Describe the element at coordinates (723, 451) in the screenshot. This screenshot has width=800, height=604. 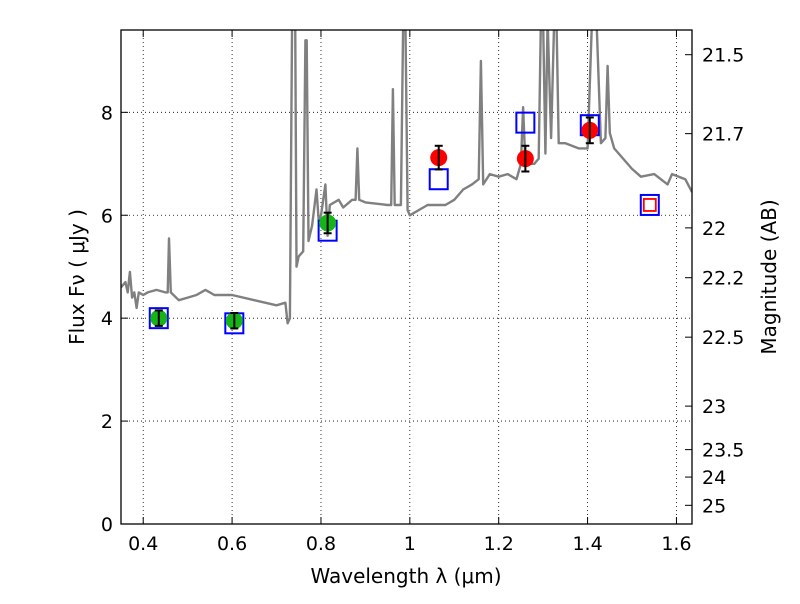
I see `right-tick-label: 23.5` at that location.